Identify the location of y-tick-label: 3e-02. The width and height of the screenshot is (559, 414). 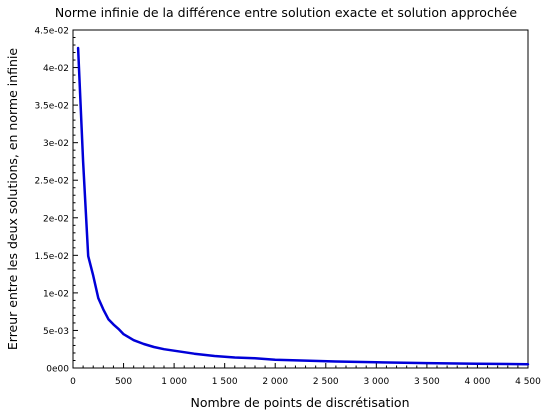
(56, 144).